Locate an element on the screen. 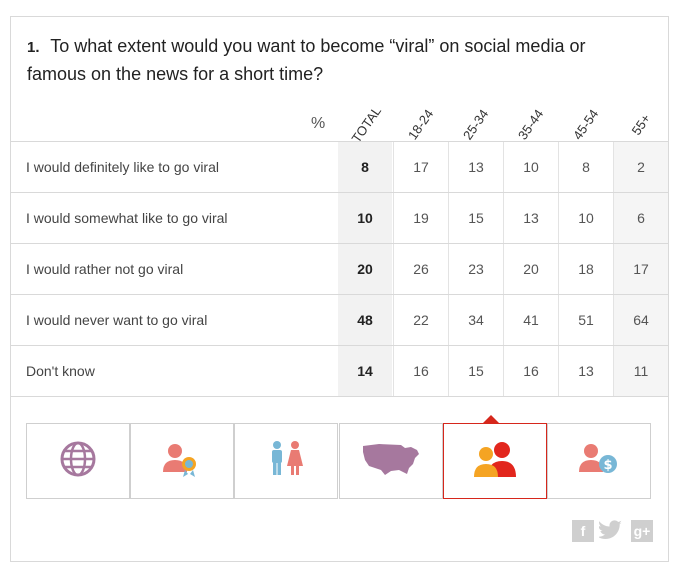 Image resolution: width=681 pixels, height=573 pixels. facebook-icon: f is located at coordinates (583, 531).